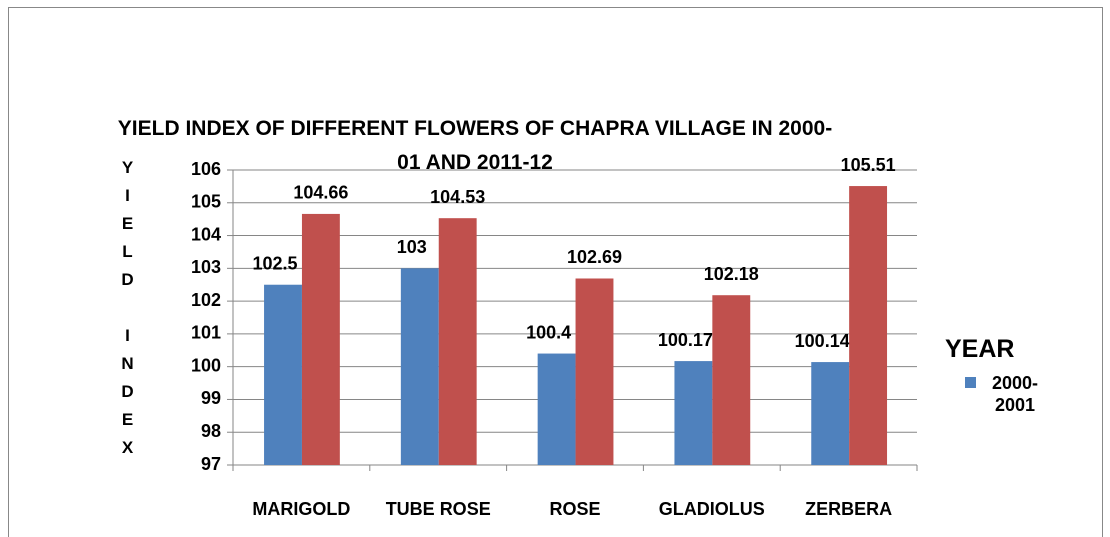 The height and width of the screenshot is (537, 1110). Describe the element at coordinates (574, 509) in the screenshot. I see `x-tick-label: ROSE` at that location.